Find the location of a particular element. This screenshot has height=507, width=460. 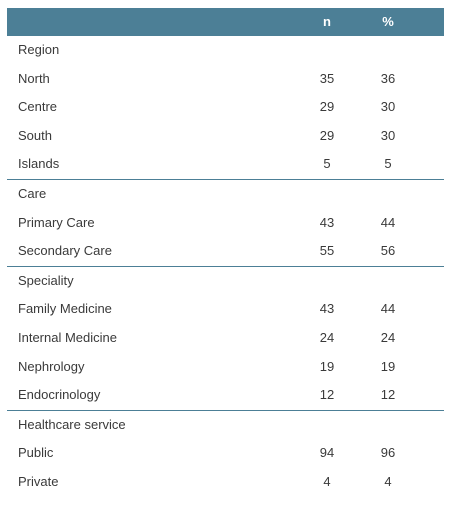

section-title: Region is located at coordinates (225, 50).